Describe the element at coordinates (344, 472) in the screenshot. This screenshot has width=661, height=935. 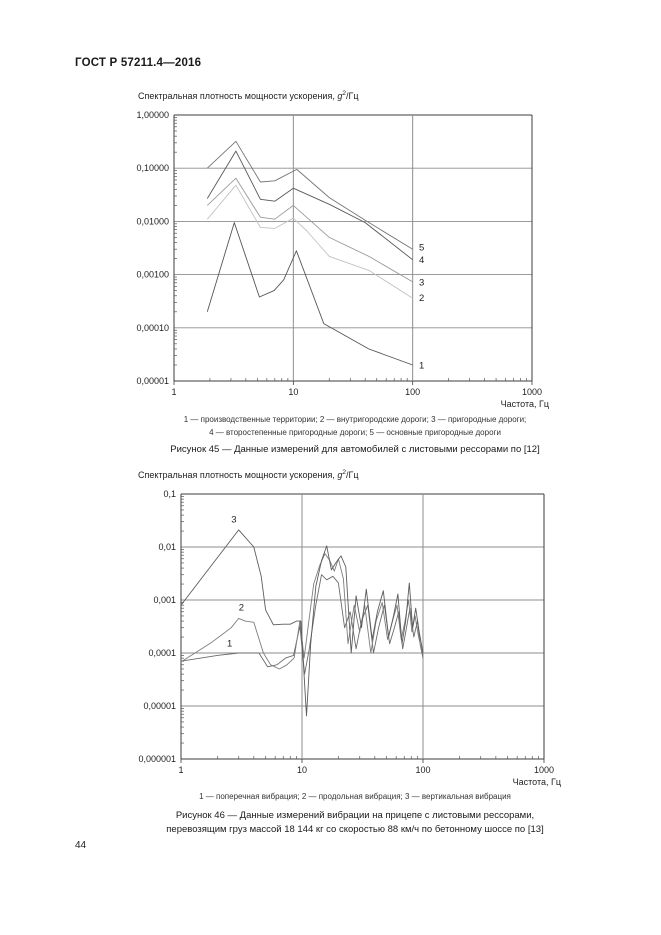
I see `figure46-title-exponent: 2` at that location.